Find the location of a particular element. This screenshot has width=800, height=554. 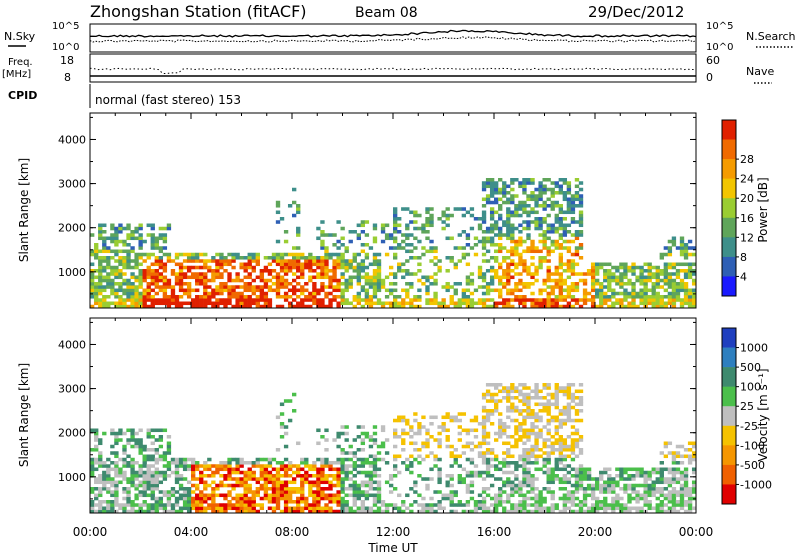

colorbar-frame is located at coordinates (729, 416).